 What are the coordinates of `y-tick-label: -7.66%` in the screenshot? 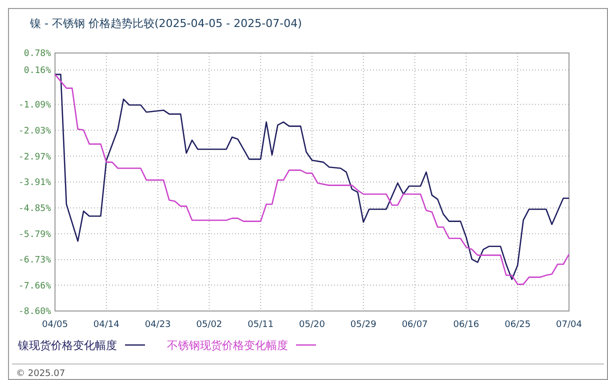 It's located at (35, 286).